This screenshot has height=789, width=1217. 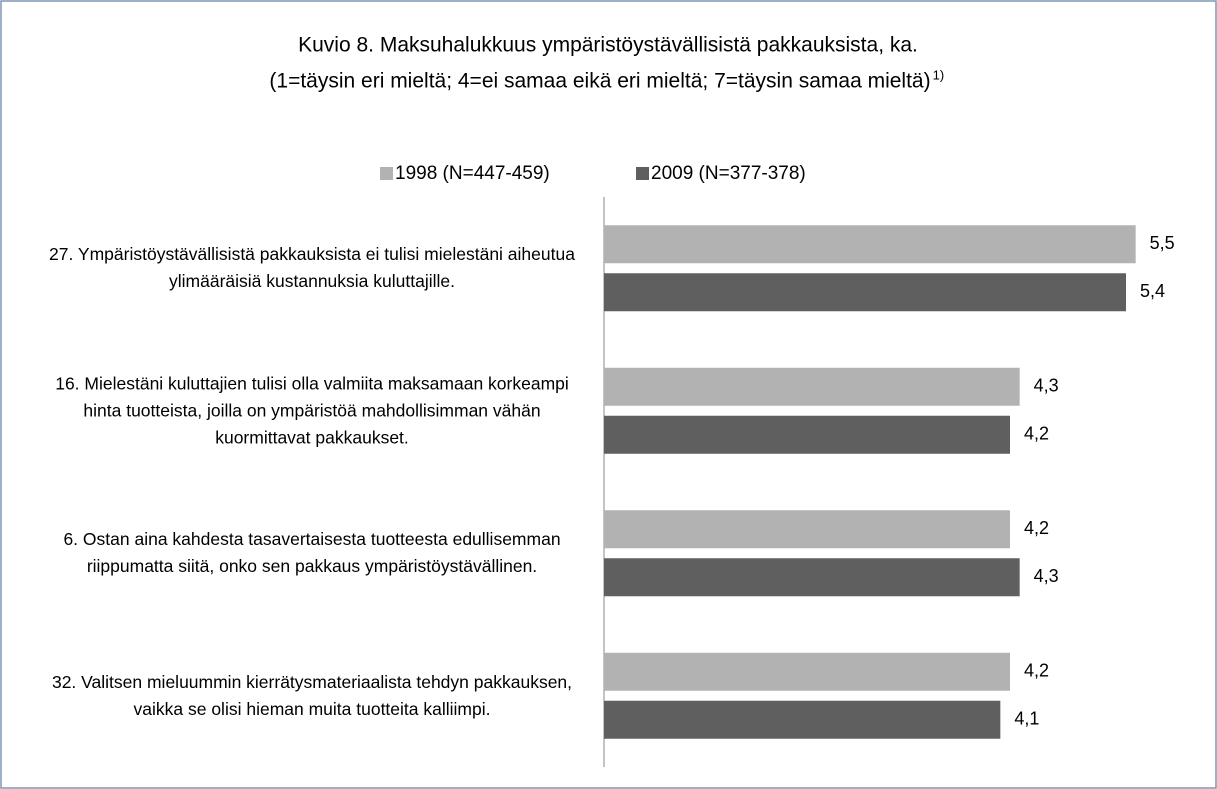 What do you see at coordinates (939, 74) in the screenshot?
I see `subtitle-superscript: 1)` at bounding box center [939, 74].